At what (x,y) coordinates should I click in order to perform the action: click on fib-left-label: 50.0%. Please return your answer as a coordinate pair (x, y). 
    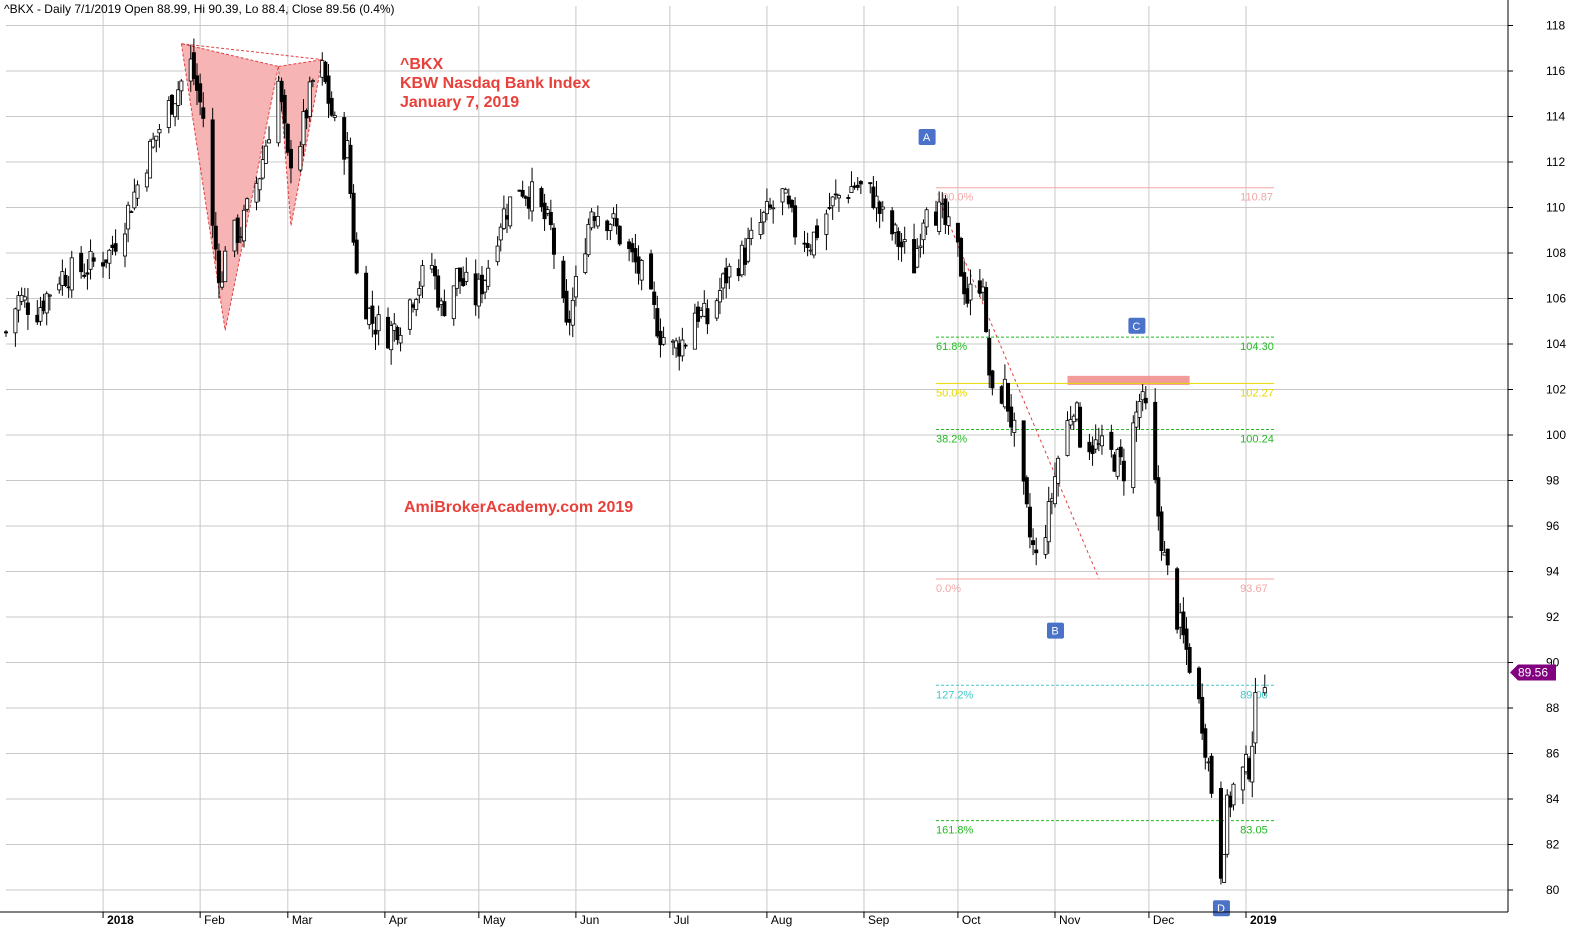
    Looking at the image, I should click on (951, 393).